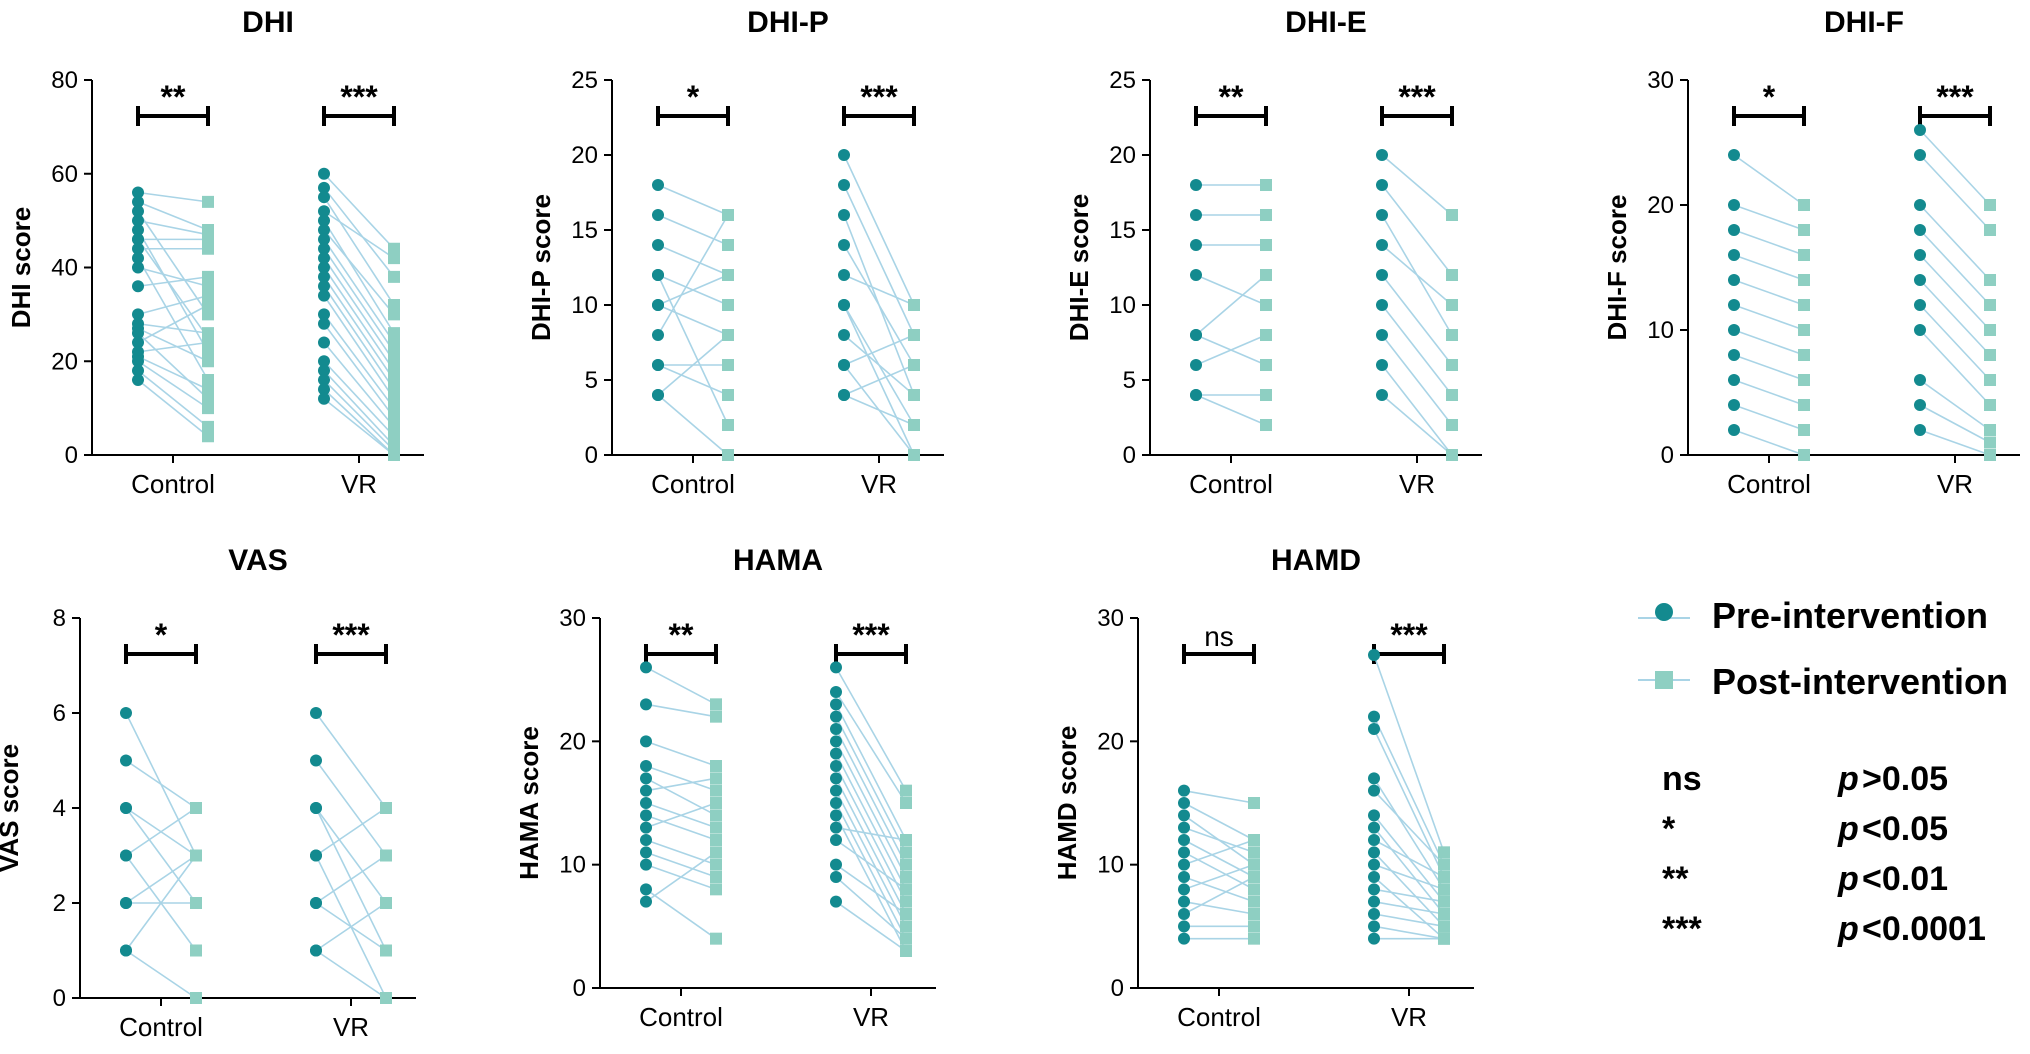 The height and width of the screenshot is (1054, 2030). What do you see at coordinates (591, 380) in the screenshot?
I see `y-tick-label: 5` at bounding box center [591, 380].